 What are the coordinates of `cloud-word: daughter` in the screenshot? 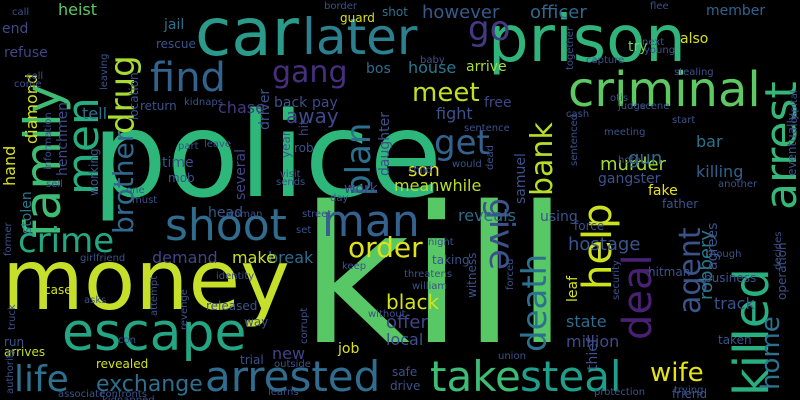 It's located at (385, 144).